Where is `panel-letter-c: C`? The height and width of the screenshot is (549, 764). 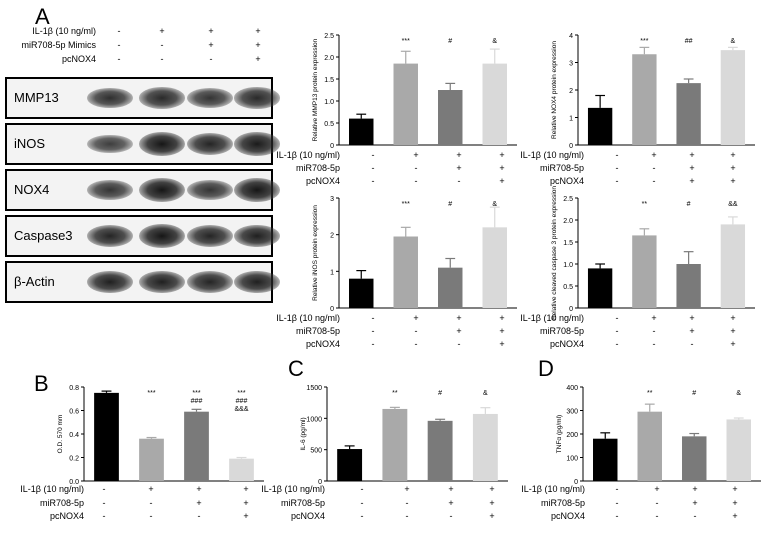
panel-letter-c: C is located at coordinates (296, 368).